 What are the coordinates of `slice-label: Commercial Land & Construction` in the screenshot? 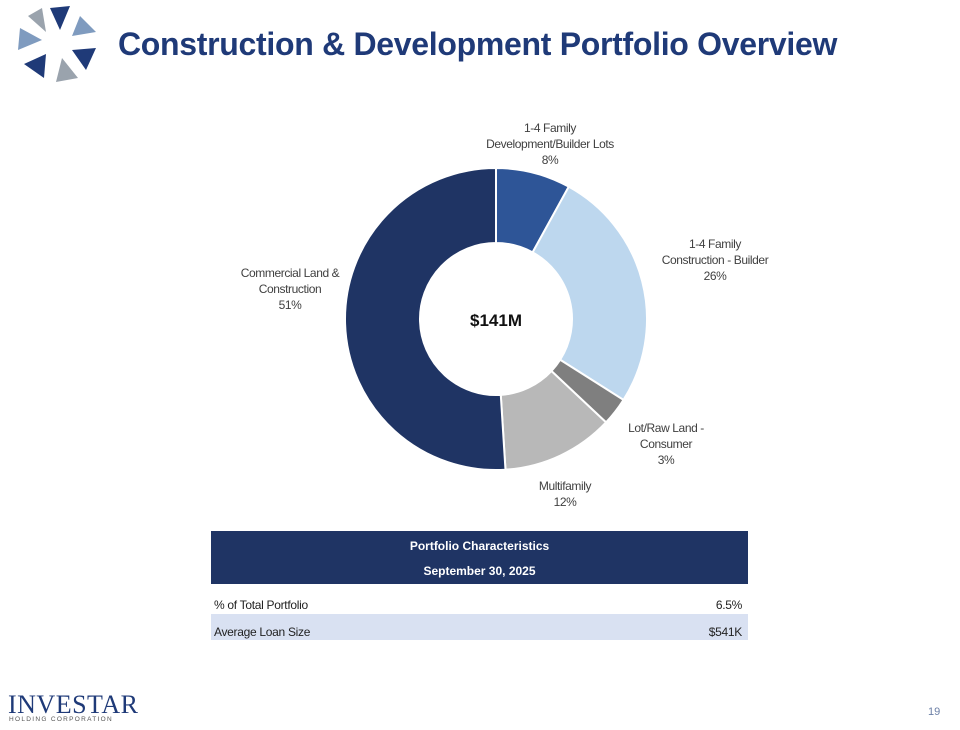 It's located at (290, 281).